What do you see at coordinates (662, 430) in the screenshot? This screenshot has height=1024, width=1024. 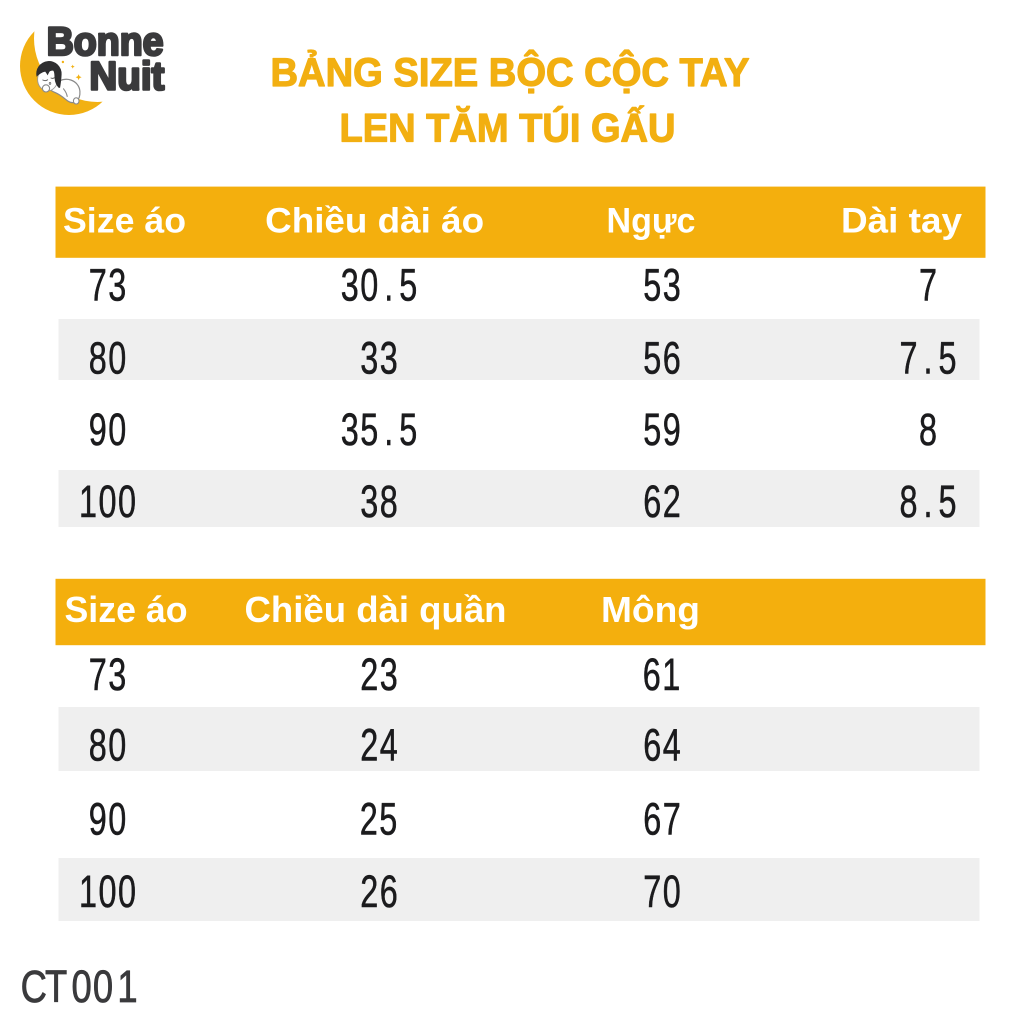 I see `svg-text: 59` at bounding box center [662, 430].